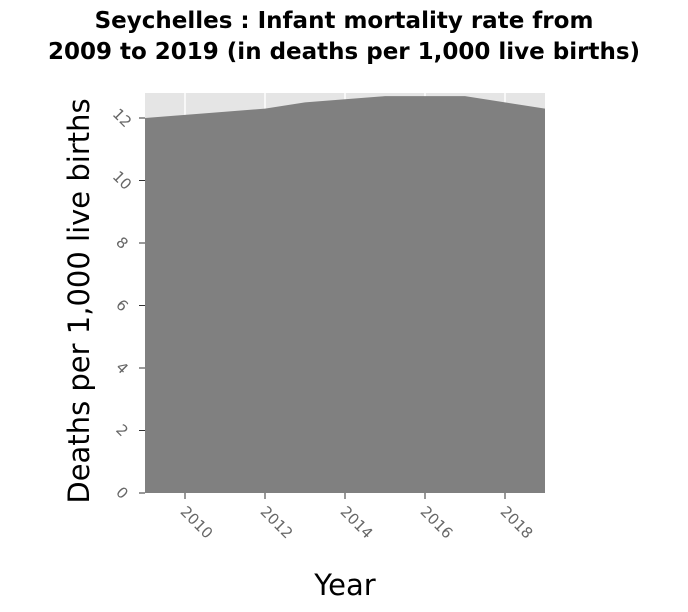  I want to click on y-tick-label-2: 2, so click(121, 430).